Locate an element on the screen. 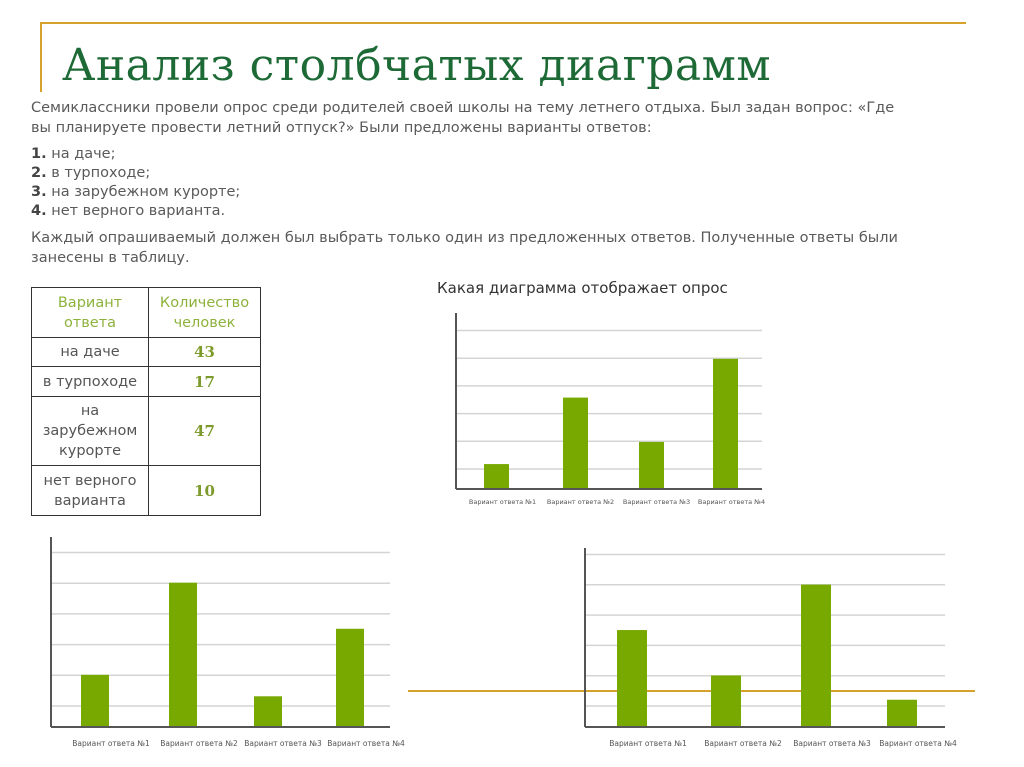 This screenshot has width=1024, height=767. option-item: 1. на даче; is located at coordinates (73, 154).